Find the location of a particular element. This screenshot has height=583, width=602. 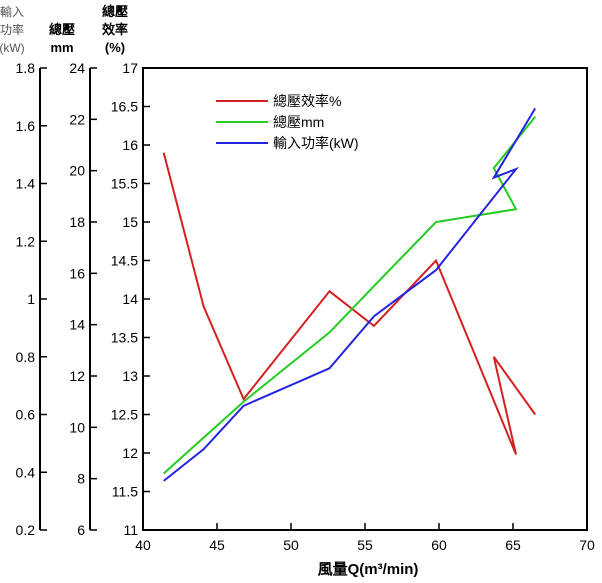

y-tick-label-power-2: 0.6 is located at coordinates (26, 415).